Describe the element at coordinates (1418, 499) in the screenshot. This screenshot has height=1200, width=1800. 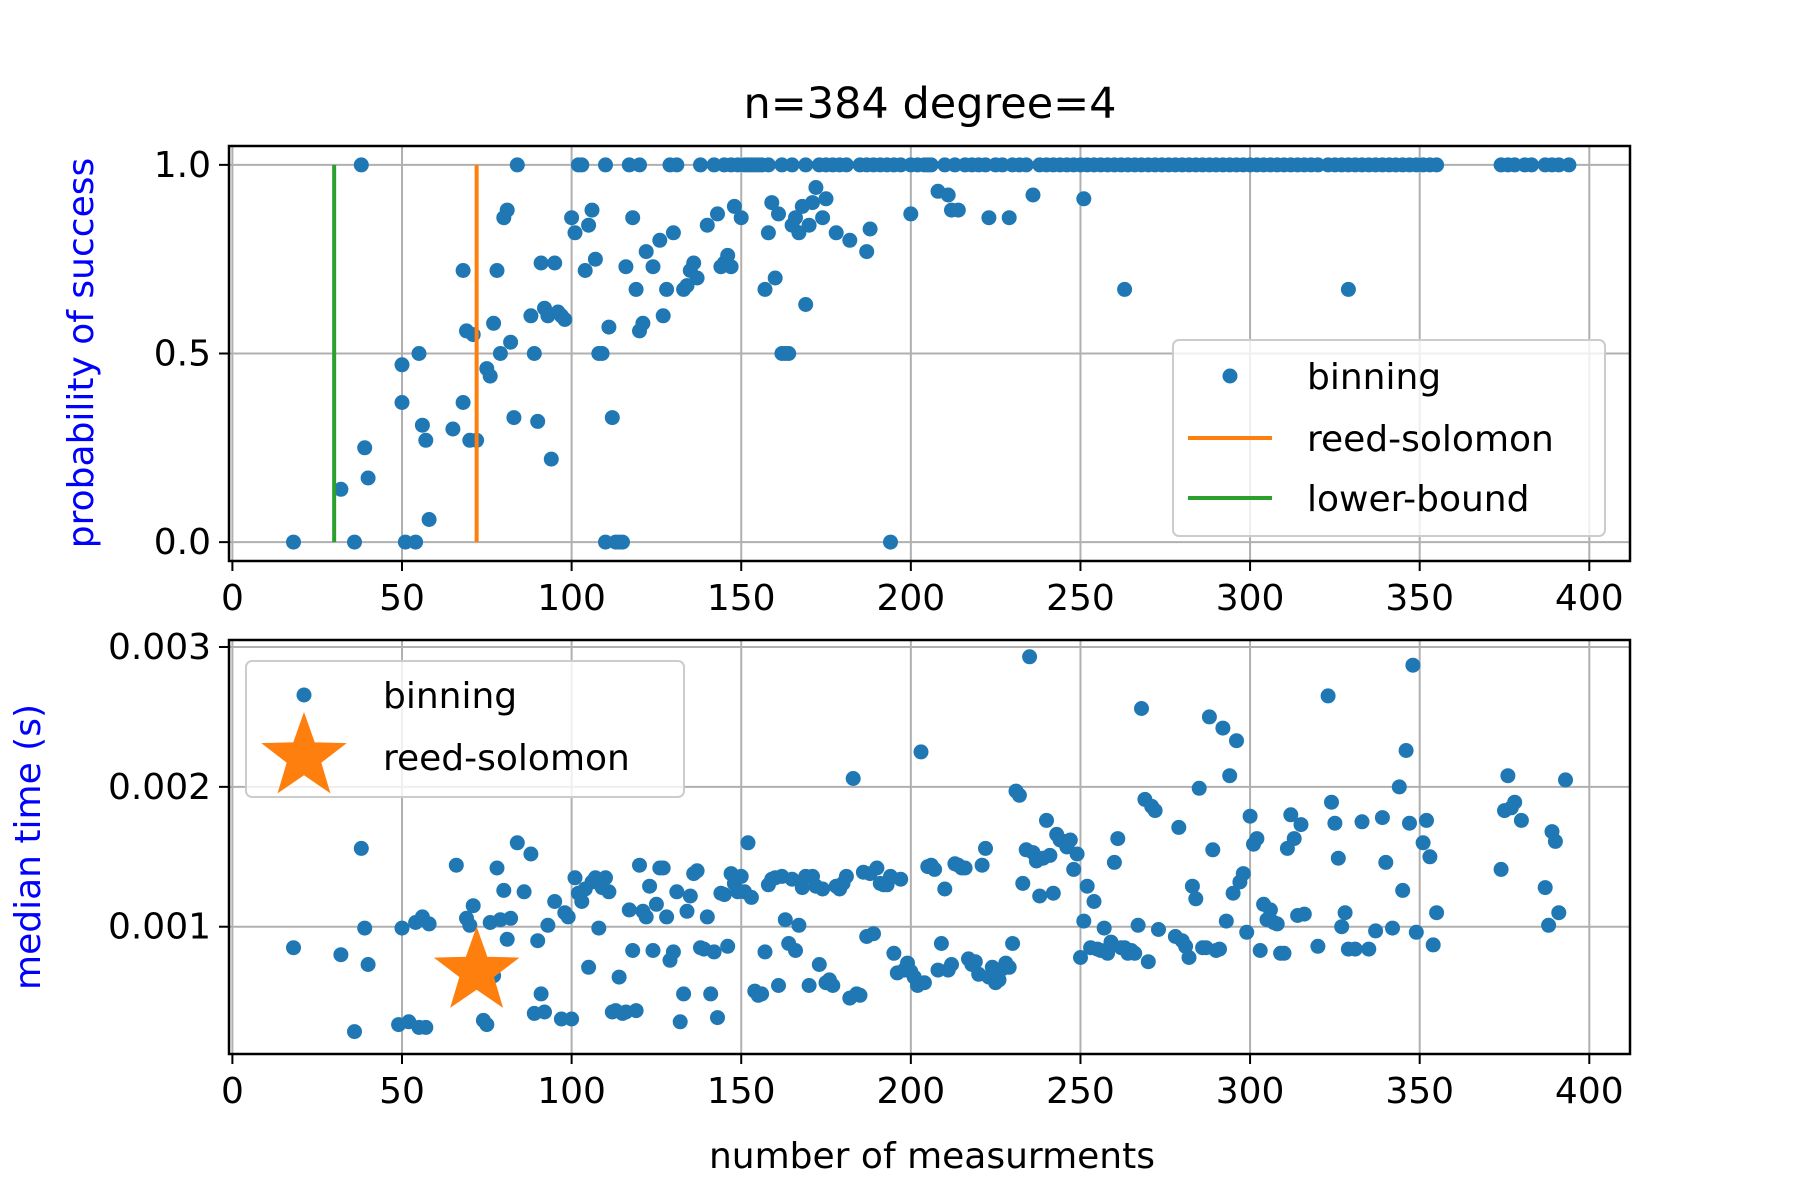
I see `legend-label-lower-bound: lower-bound` at that location.